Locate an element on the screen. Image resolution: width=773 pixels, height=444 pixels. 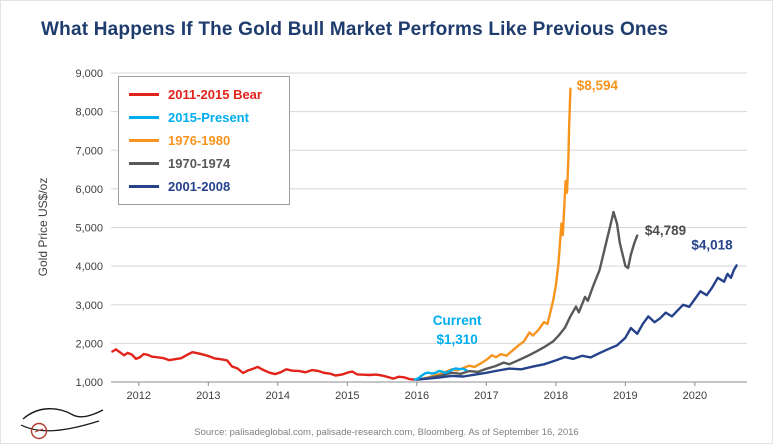
y-tick-label: 3,000 is located at coordinates (89, 306).